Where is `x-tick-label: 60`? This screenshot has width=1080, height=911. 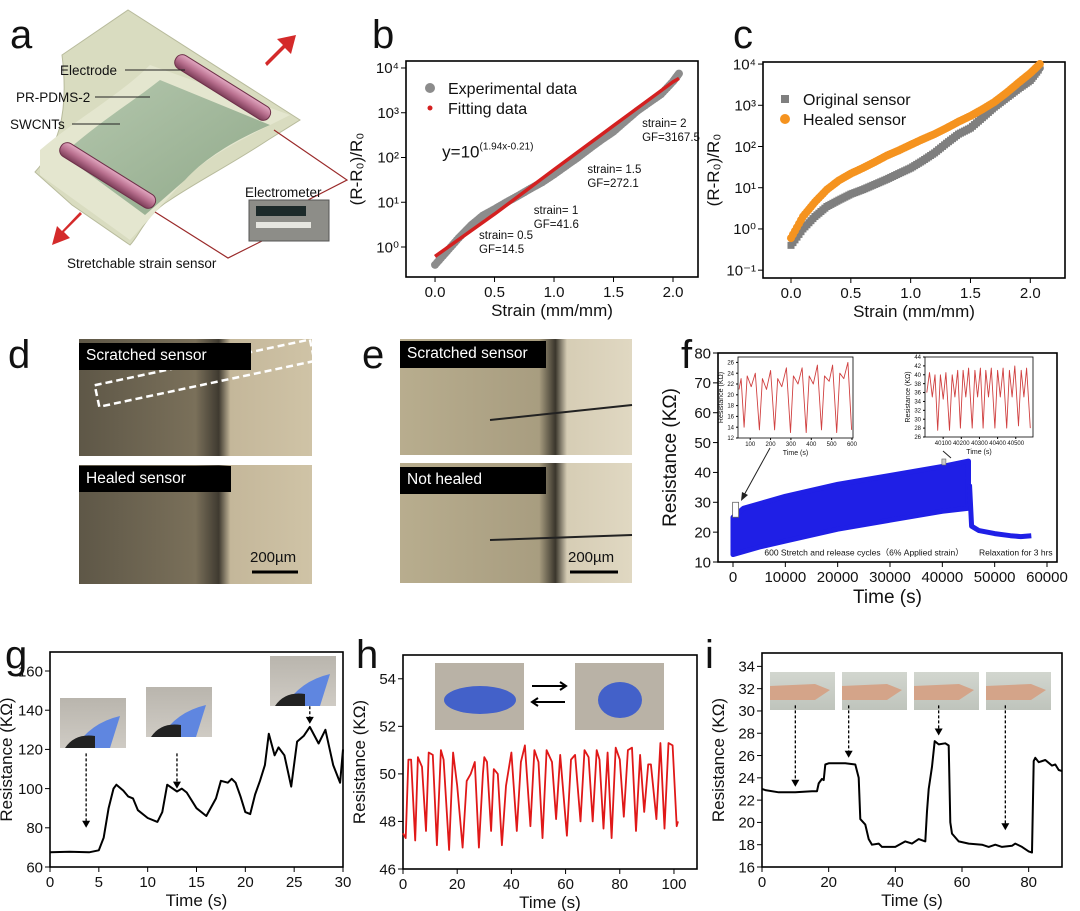
x-tick-label: 60 is located at coordinates (962, 882).